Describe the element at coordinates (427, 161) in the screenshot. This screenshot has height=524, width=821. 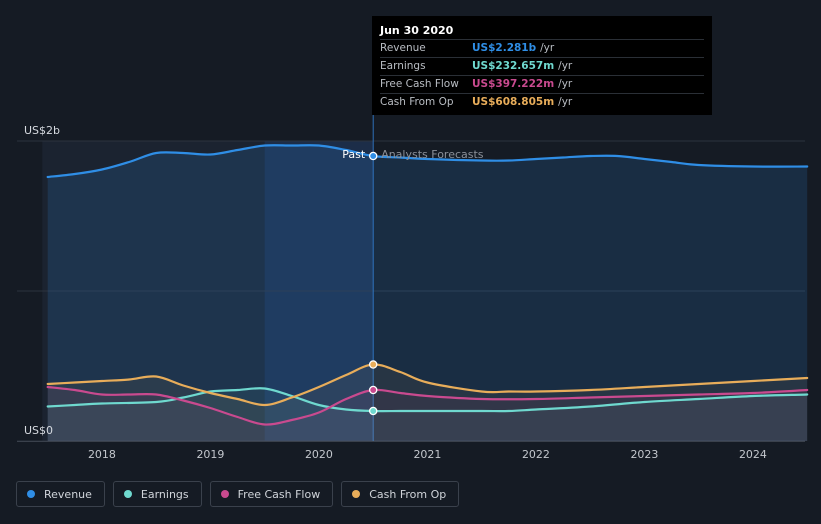
I see `revenue-line` at that location.